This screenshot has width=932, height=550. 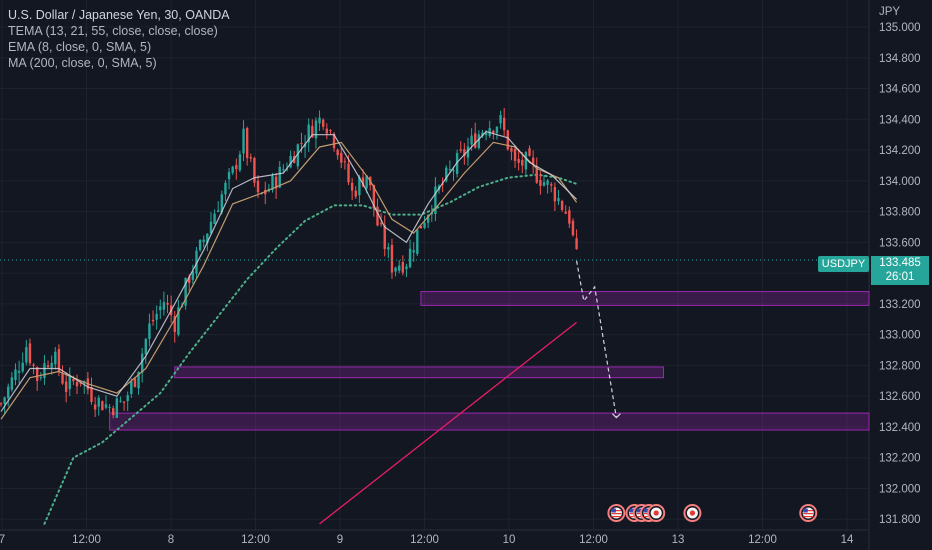 I want to click on y-tick-label: 131.800, so click(x=900, y=520).